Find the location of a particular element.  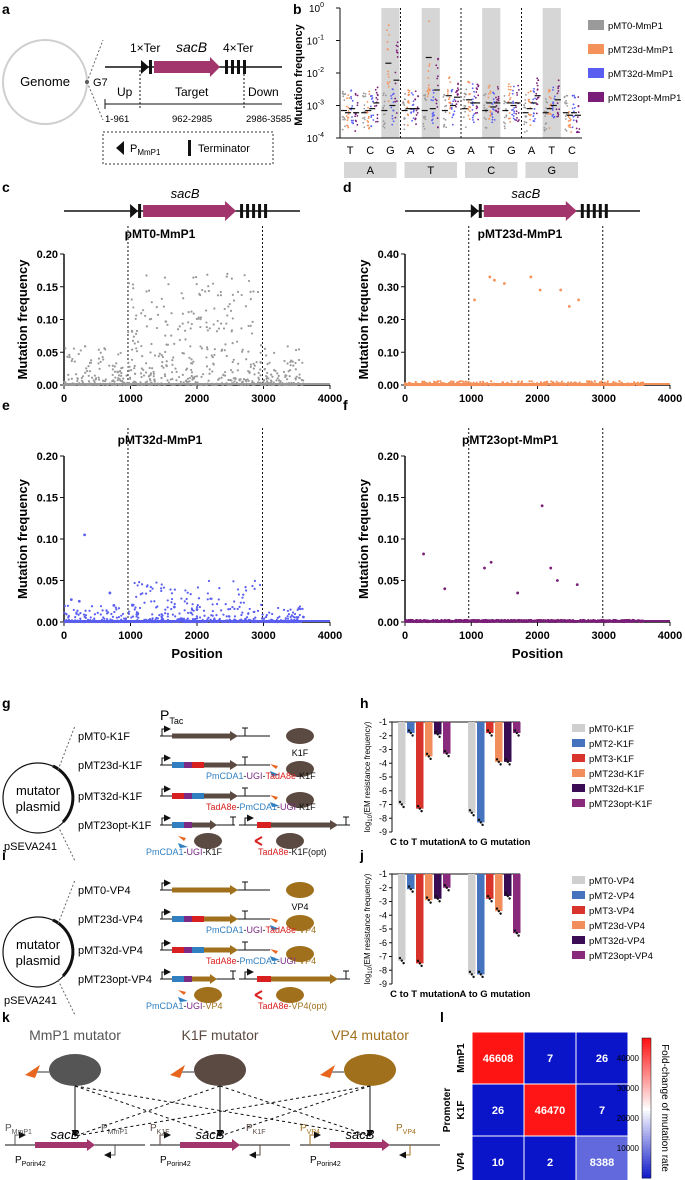

legend-label: pMT3-VP4 is located at coordinates (611, 911).